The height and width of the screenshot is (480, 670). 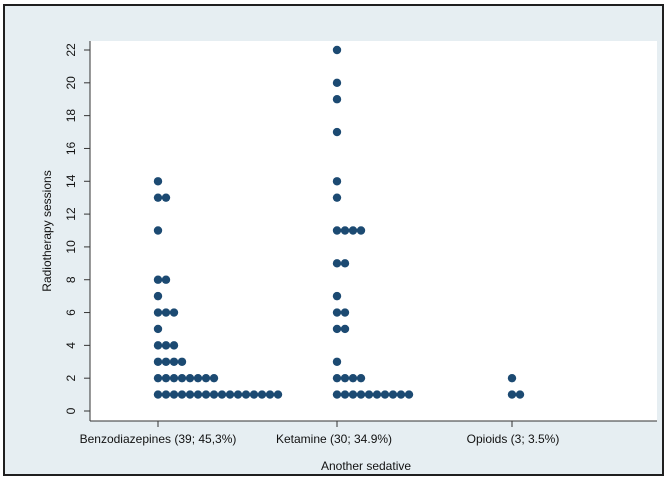 I want to click on y-tick-label: 14, so click(x=71, y=181).